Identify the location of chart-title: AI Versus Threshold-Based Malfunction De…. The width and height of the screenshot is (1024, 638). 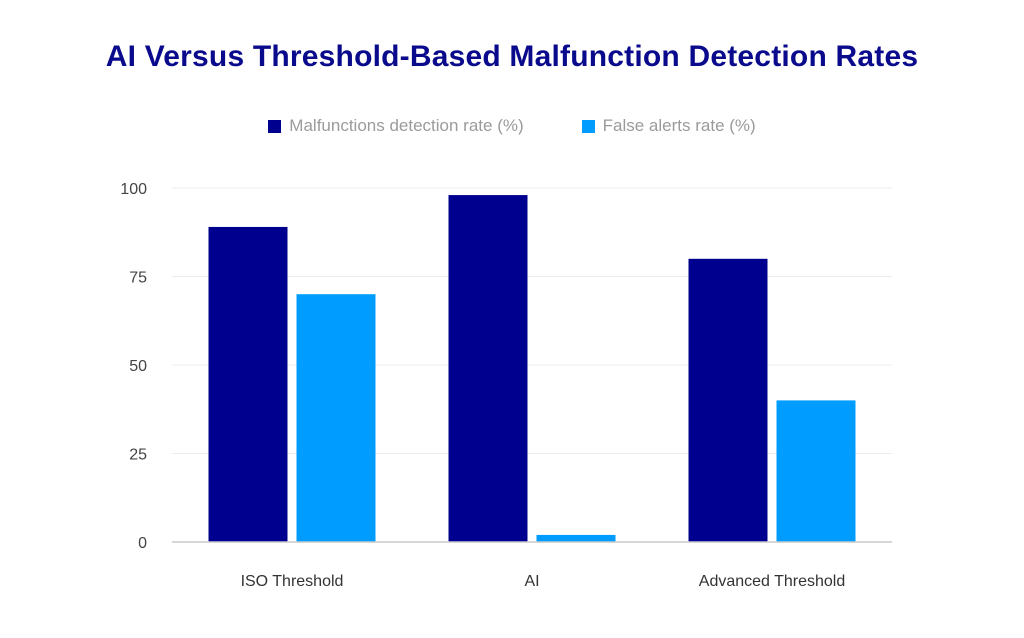
(512, 56).